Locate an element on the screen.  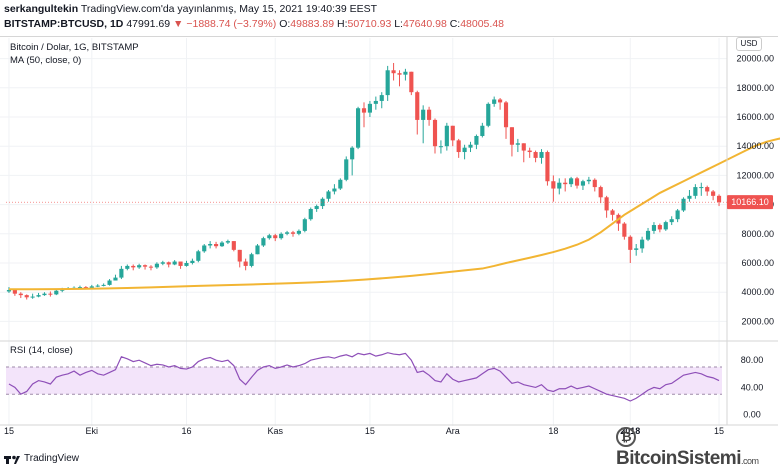
last-price: 47991.69 is located at coordinates (148, 24).